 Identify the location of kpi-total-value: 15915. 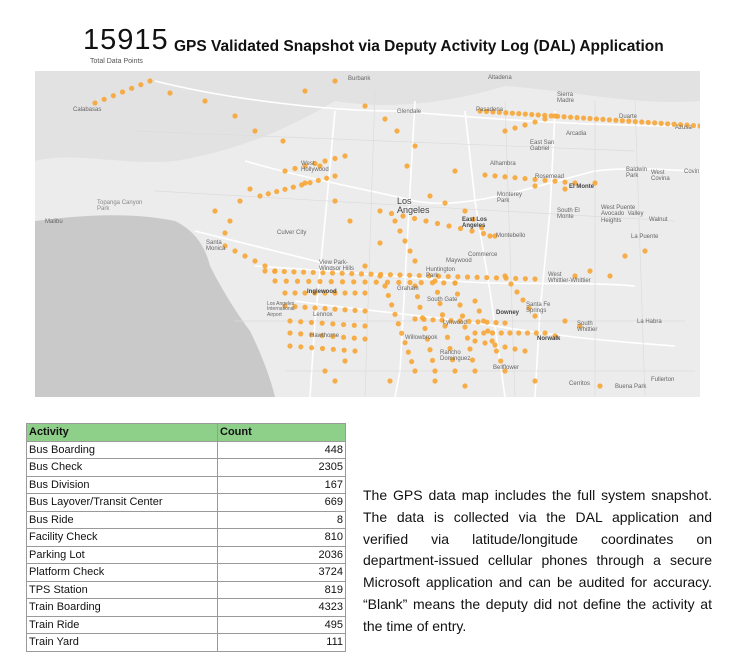
(126, 40).